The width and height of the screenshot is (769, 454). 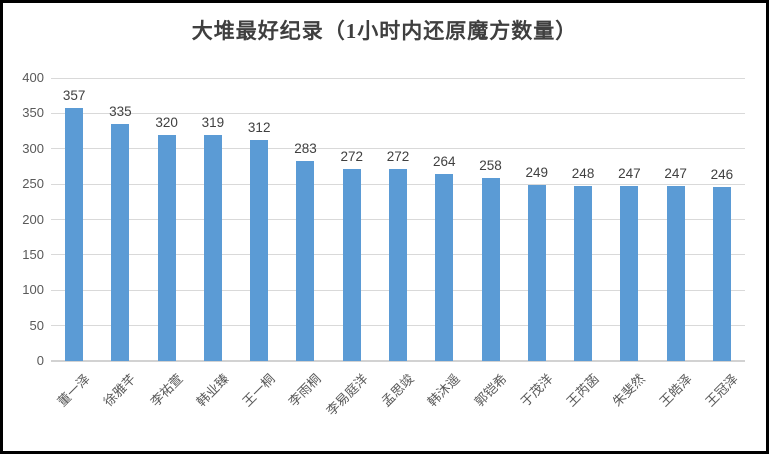 What do you see at coordinates (33, 219) in the screenshot?
I see `y-axis-tick-label: 200` at bounding box center [33, 219].